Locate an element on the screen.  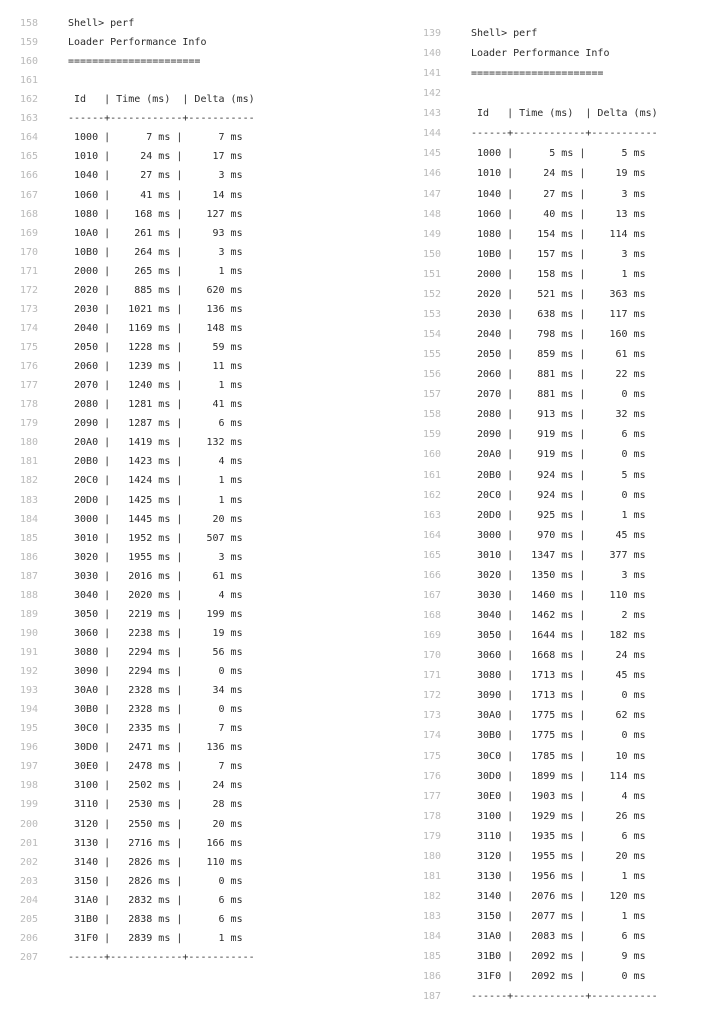
line-text: 2040 | 798 ms | 160 ms is located at coordinates (558, 335).